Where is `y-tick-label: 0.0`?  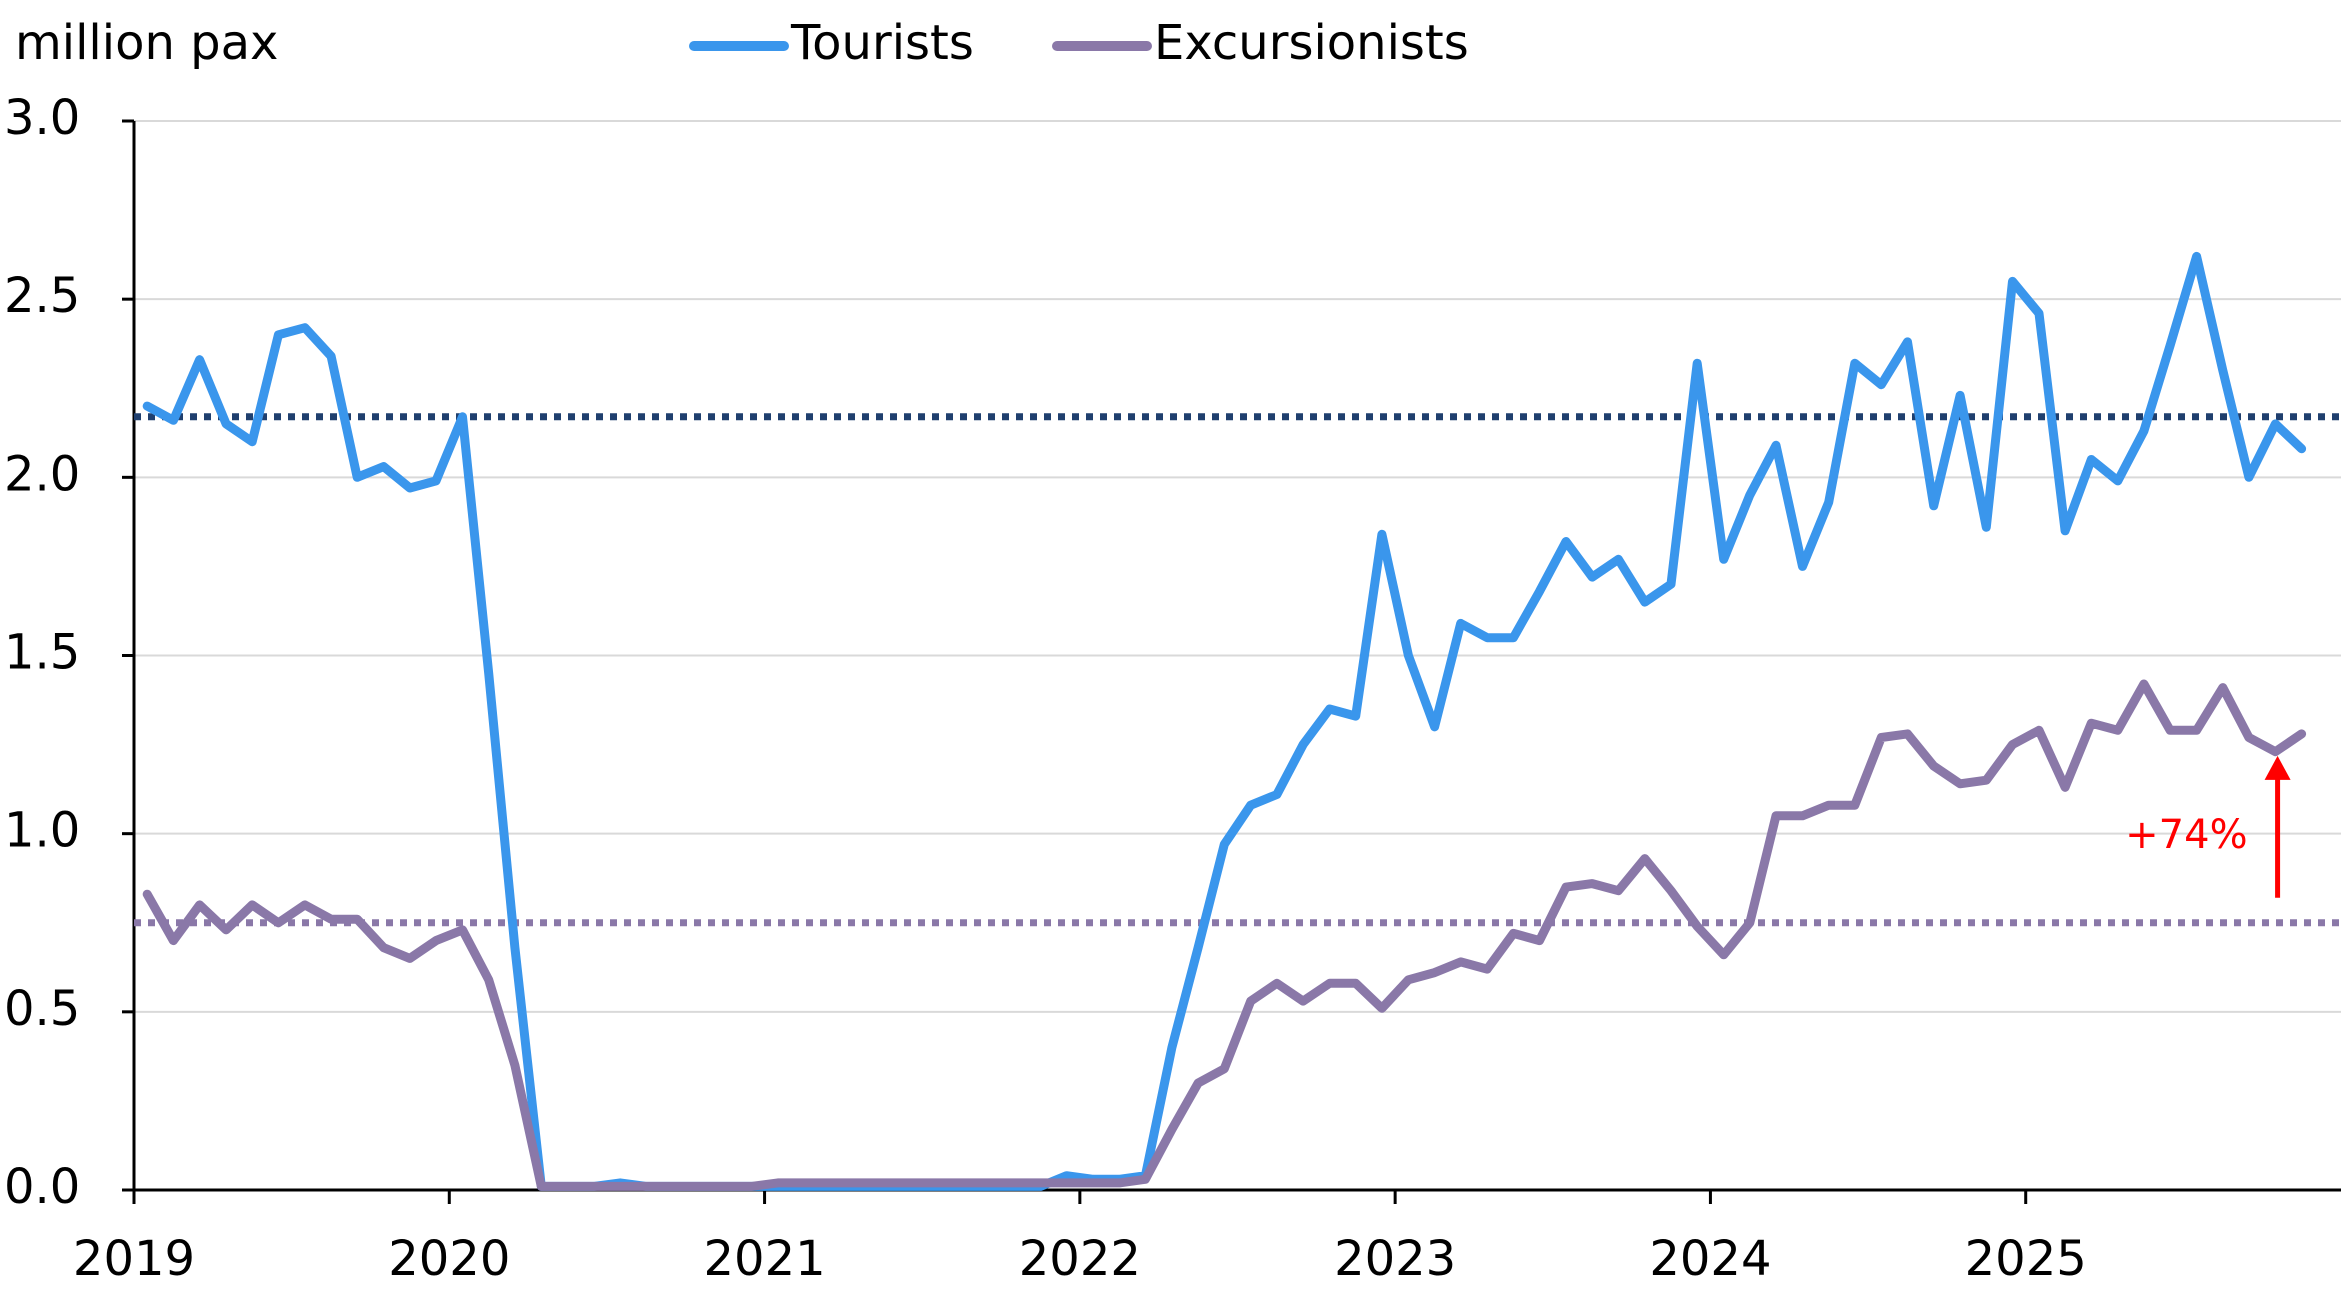
y-tick-label: 0.0 is located at coordinates (42, 1187).